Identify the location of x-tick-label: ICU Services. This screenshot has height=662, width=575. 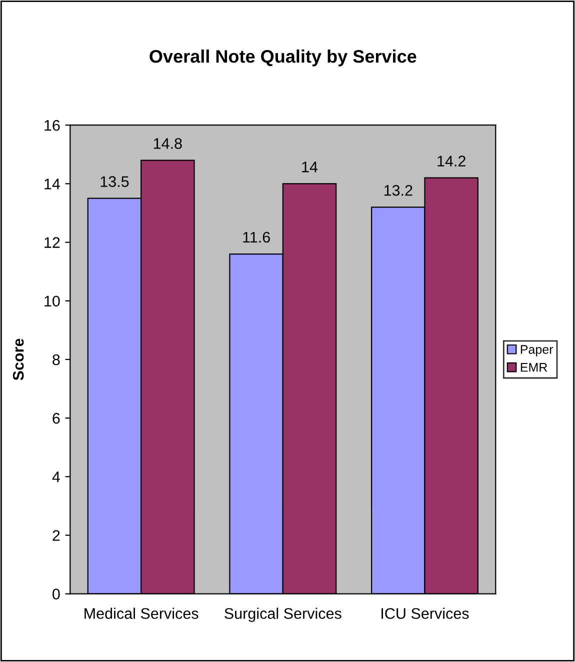
(425, 613).